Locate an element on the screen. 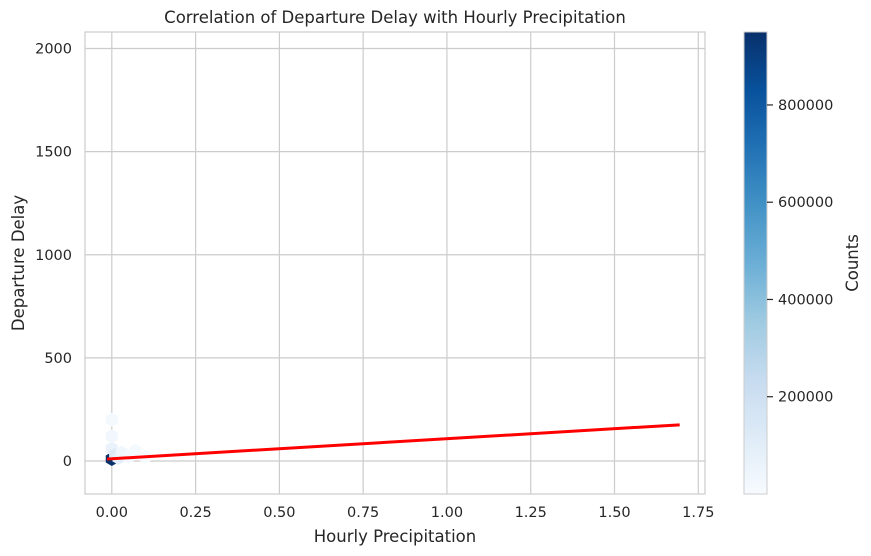 The width and height of the screenshot is (871, 556). colorbar-tick-label: 200000 is located at coordinates (805, 398).